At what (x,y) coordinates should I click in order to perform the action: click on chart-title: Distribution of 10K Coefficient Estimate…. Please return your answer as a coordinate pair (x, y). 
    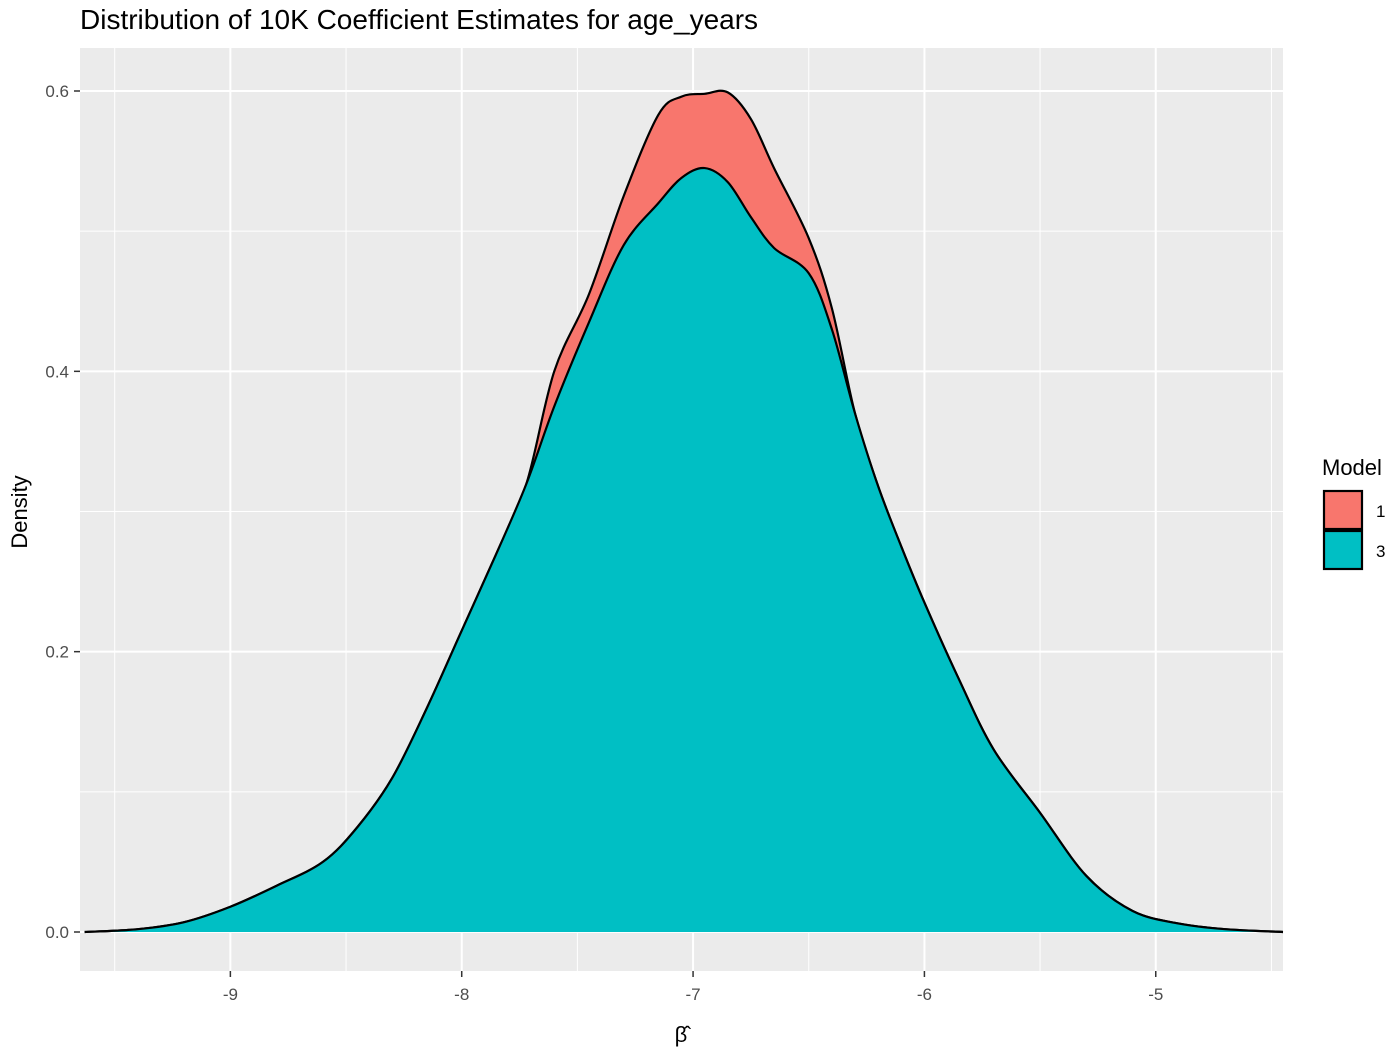
    Looking at the image, I should click on (419, 19).